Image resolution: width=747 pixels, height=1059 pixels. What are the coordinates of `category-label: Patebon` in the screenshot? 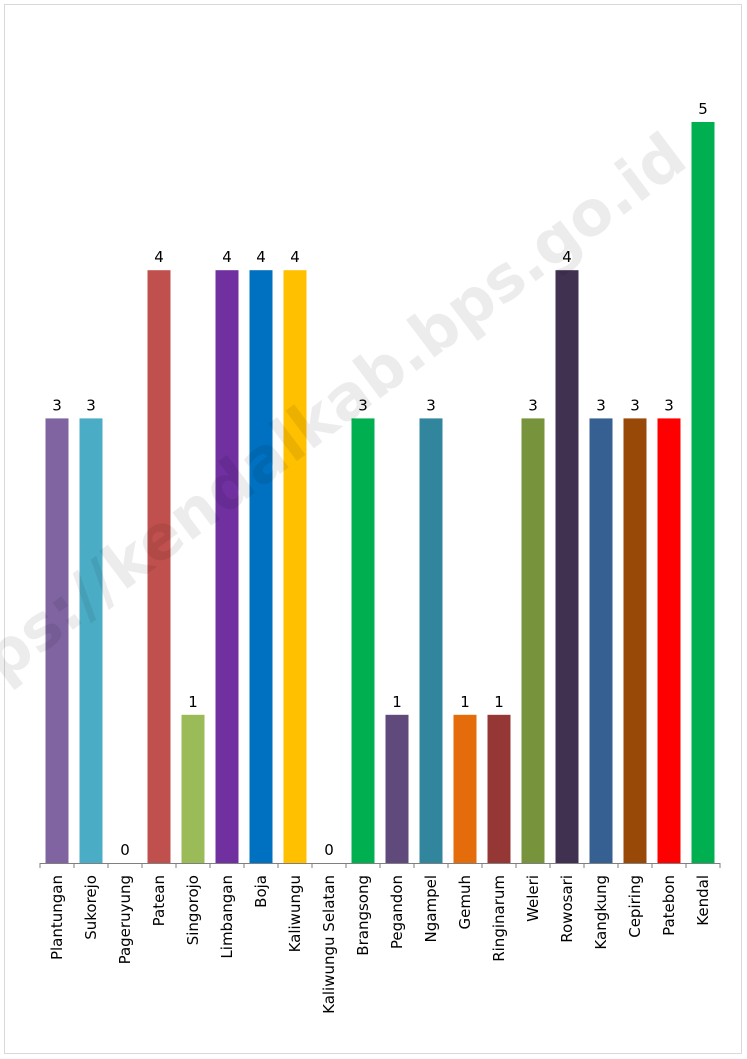 It's located at (669, 905).